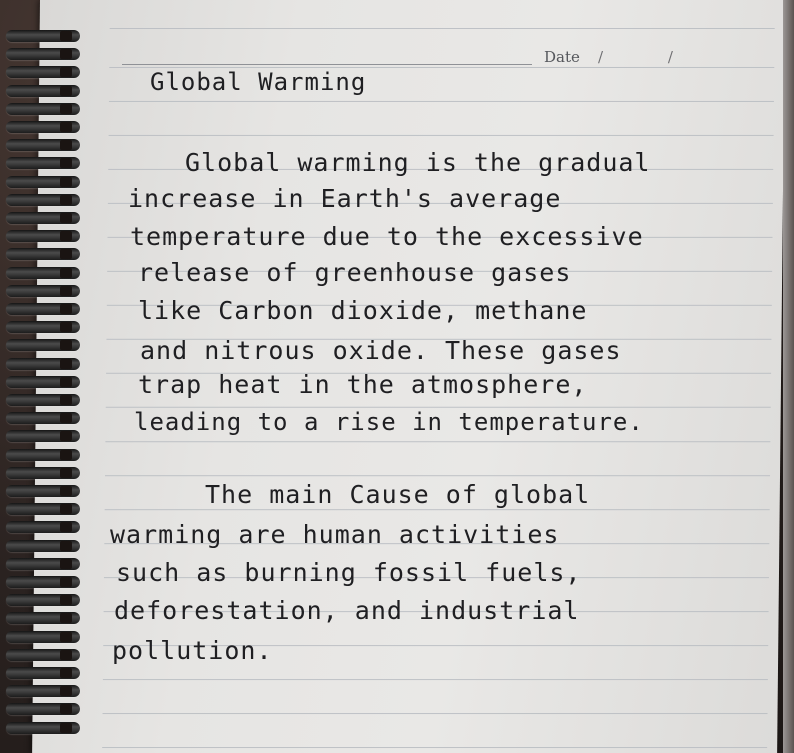 The image size is (794, 753). What do you see at coordinates (389, 422) in the screenshot?
I see `text-line: leading to a rise in temperature.` at bounding box center [389, 422].